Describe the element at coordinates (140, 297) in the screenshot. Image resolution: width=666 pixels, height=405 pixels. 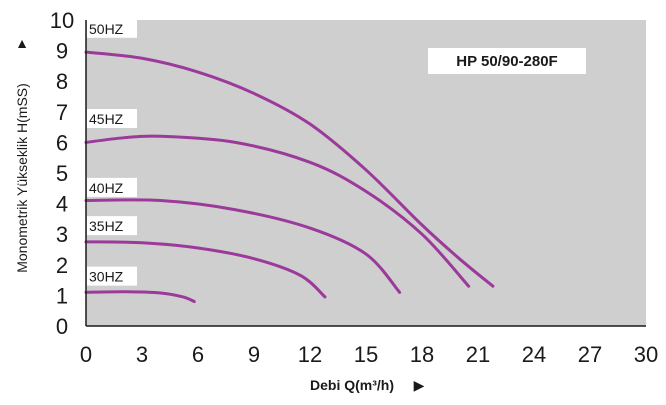
I see `curve-30hz` at that location.